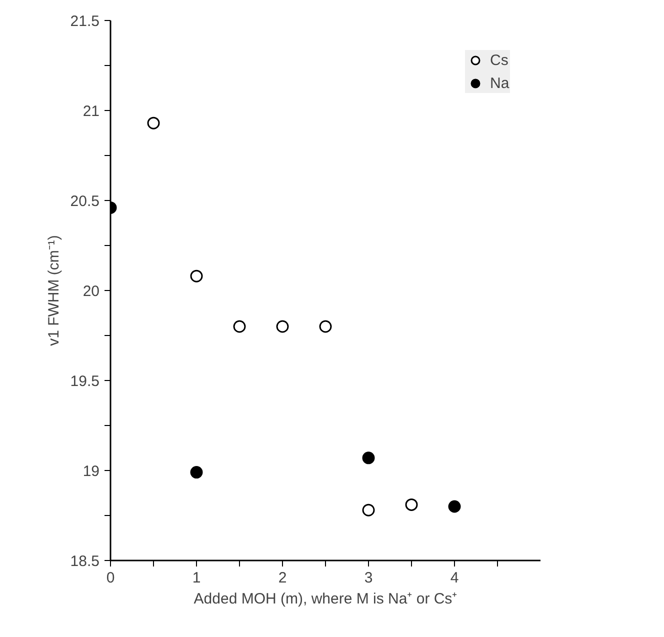 This screenshot has height=637, width=664. Describe the element at coordinates (53, 290) in the screenshot. I see `y-axis-title: v1 FWHM (cm⁻¹)` at that location.